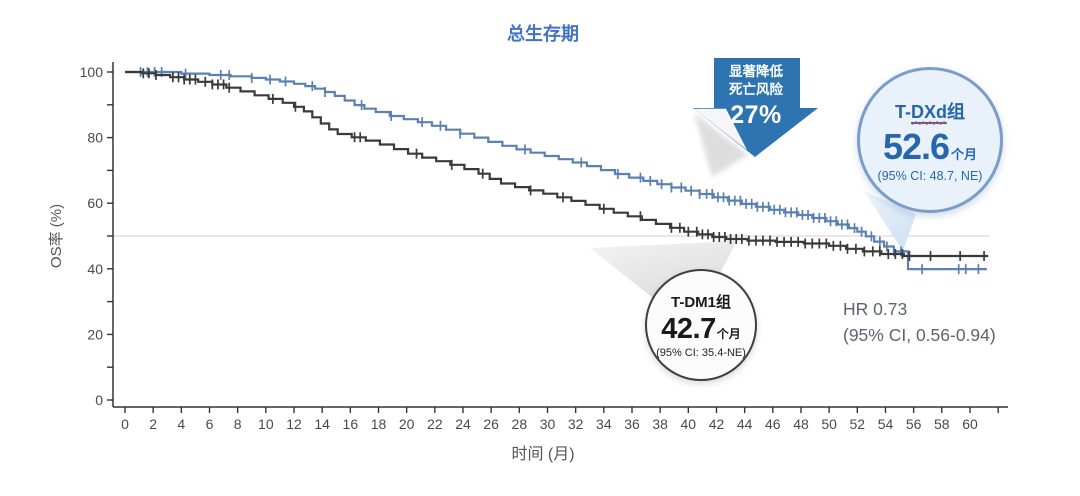 The height and width of the screenshot is (496, 1080). I want to click on tdm1-median-unit: 个月, so click(728, 334).